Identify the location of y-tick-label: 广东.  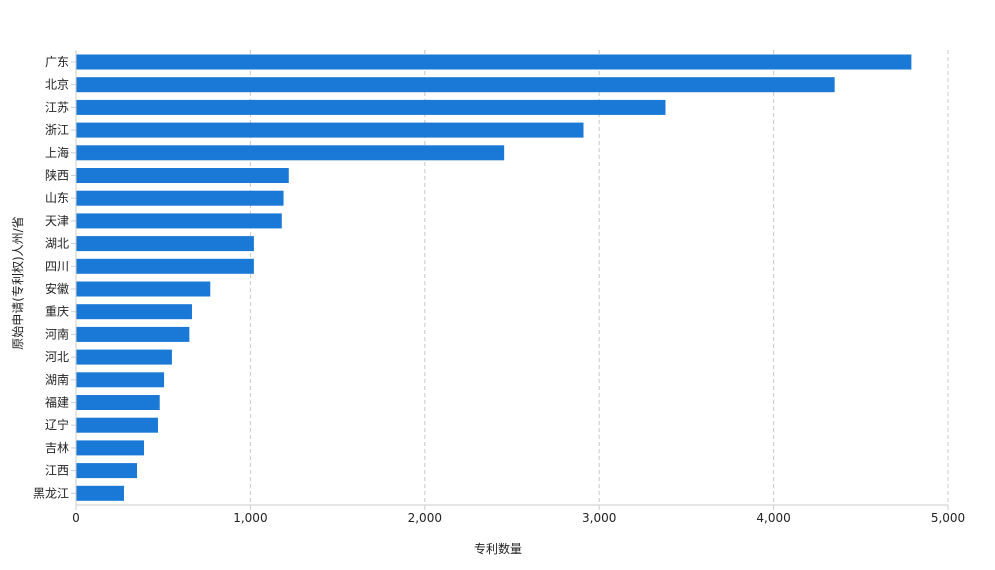
(57, 62).